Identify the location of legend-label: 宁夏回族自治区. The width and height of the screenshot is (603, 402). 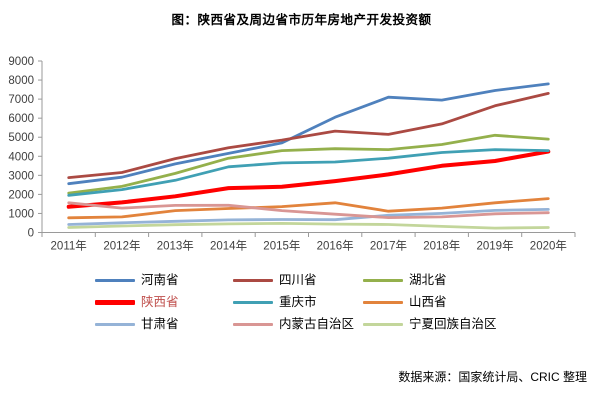
(453, 324).